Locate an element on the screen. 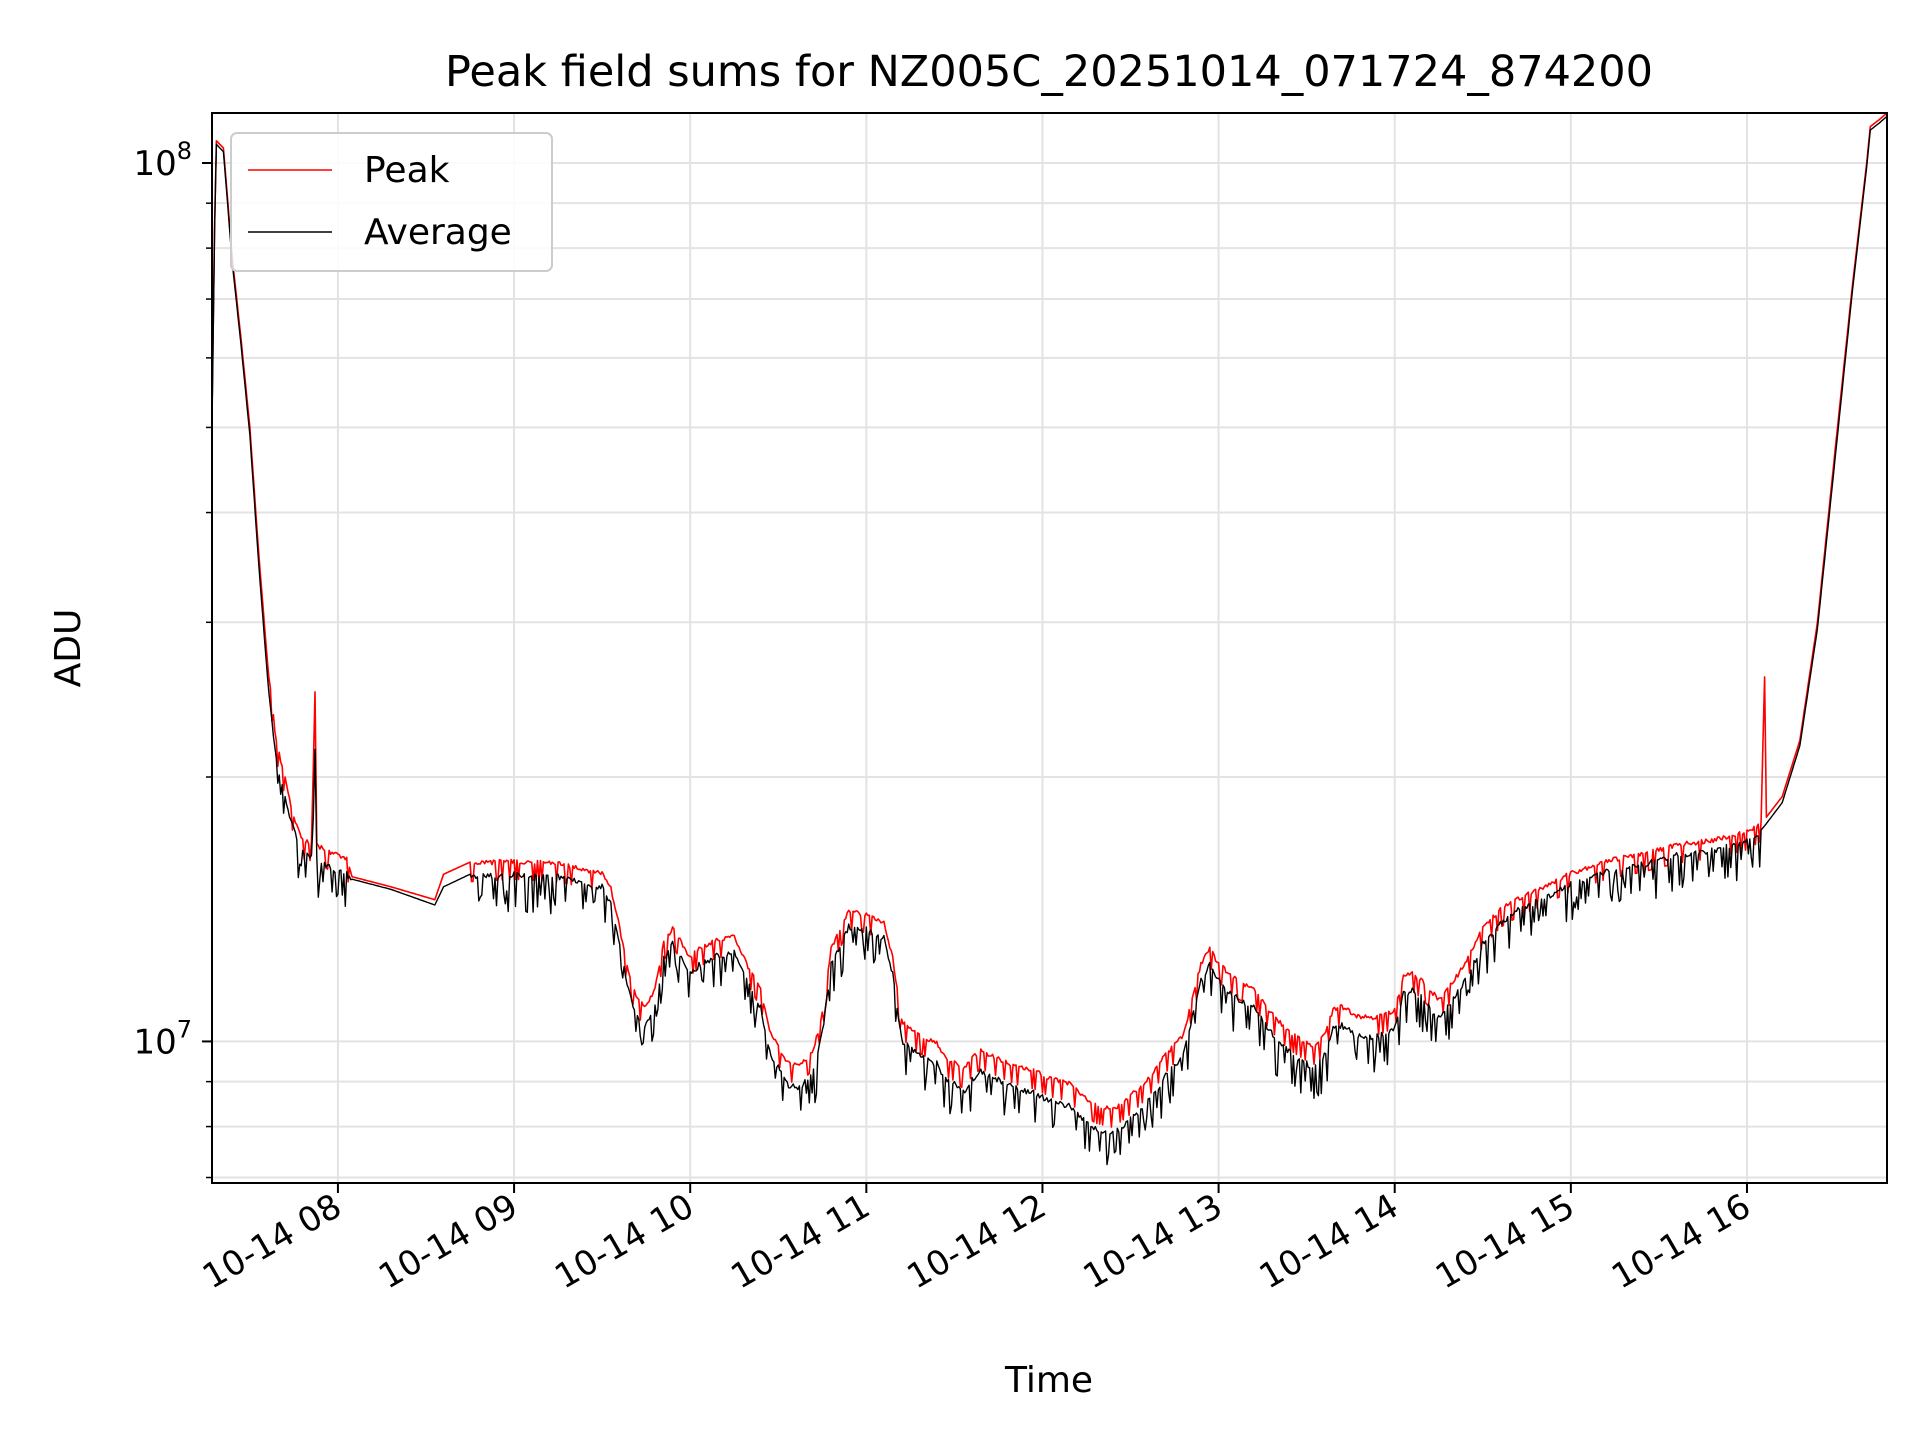  y-tick-exponent: 7 is located at coordinates (184, 1029).